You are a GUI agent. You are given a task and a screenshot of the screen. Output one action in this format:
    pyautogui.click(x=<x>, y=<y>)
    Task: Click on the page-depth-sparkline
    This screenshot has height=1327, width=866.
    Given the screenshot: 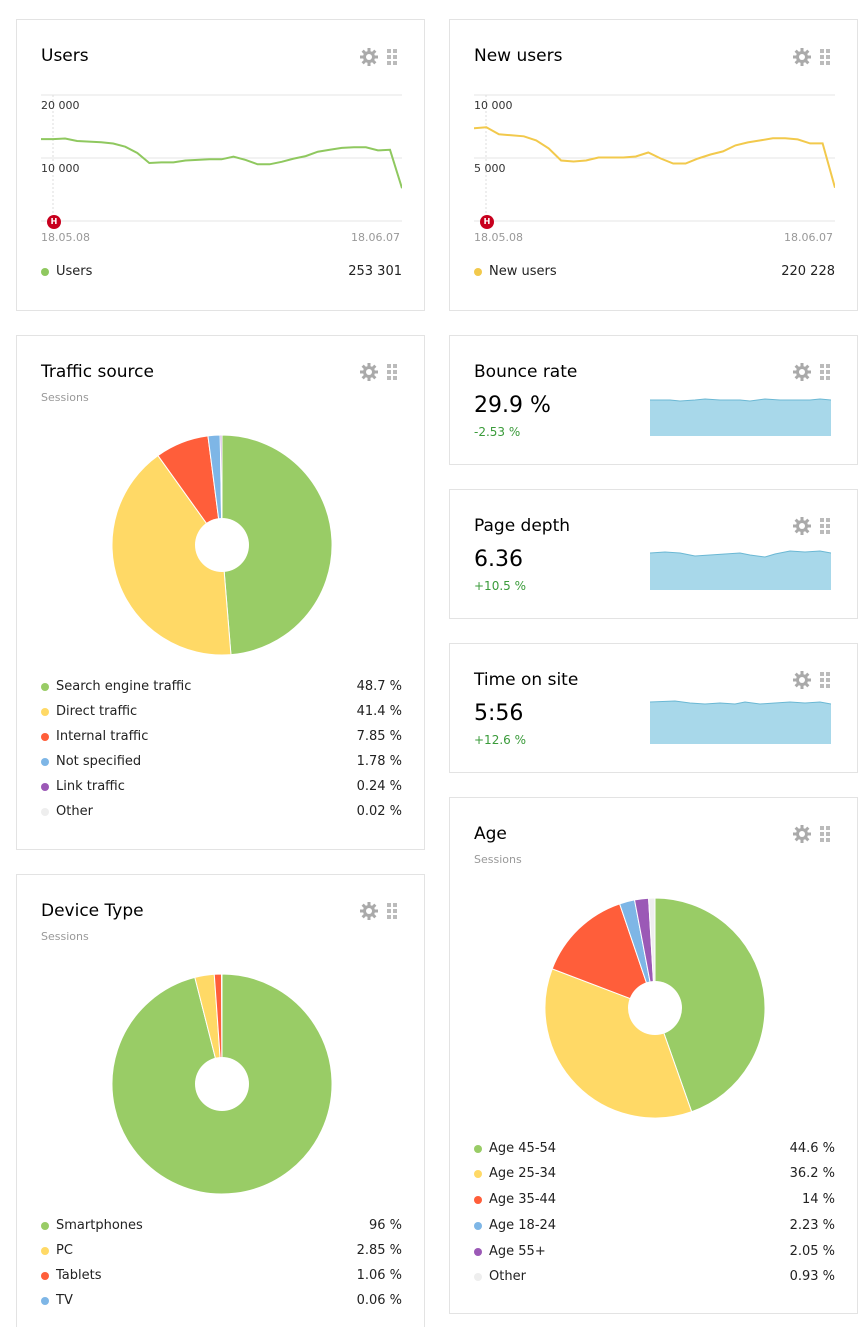 What is the action you would take?
    pyautogui.click(x=740, y=570)
    